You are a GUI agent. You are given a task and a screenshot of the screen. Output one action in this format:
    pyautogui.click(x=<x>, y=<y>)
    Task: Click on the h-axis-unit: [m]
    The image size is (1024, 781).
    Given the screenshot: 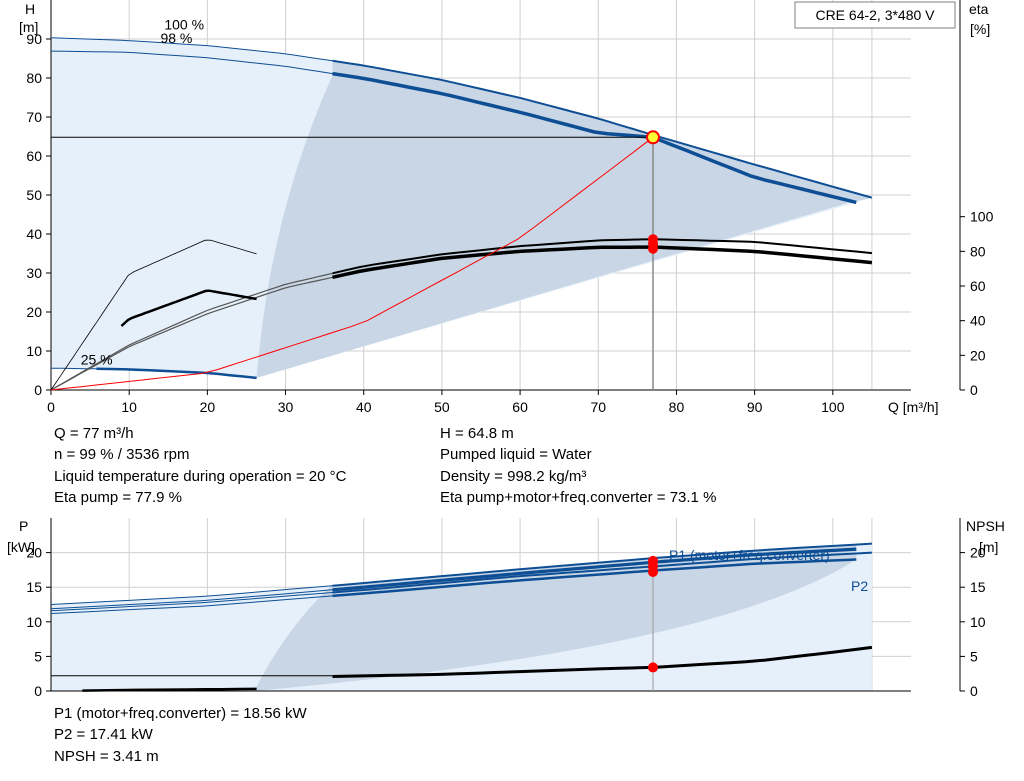 What is the action you would take?
    pyautogui.click(x=28, y=27)
    